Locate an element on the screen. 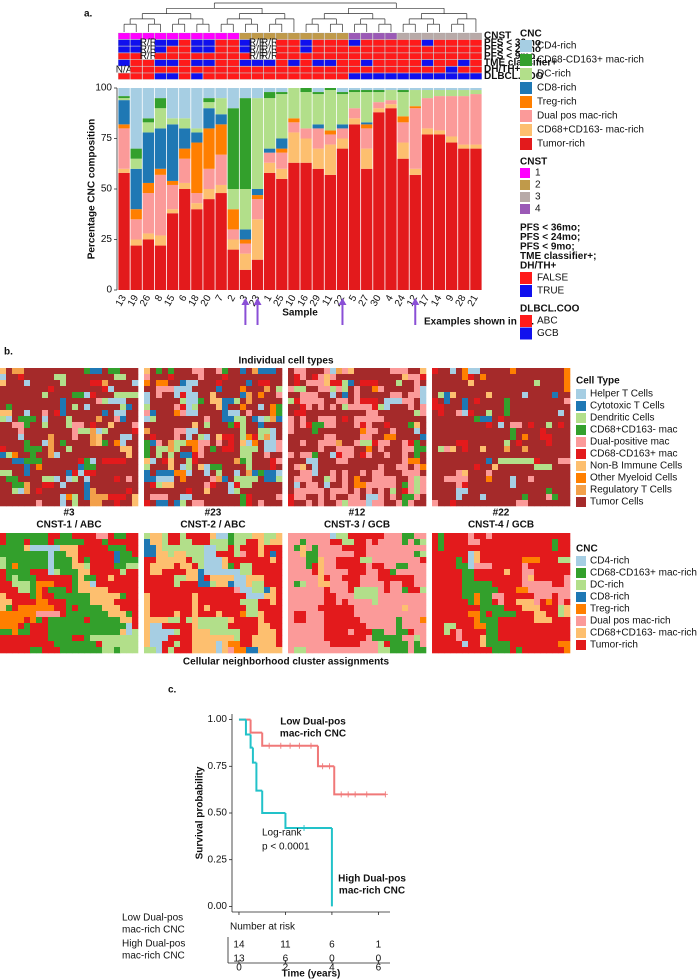 The width and height of the screenshot is (700, 980). sample-id: #22 is located at coordinates (501, 513).